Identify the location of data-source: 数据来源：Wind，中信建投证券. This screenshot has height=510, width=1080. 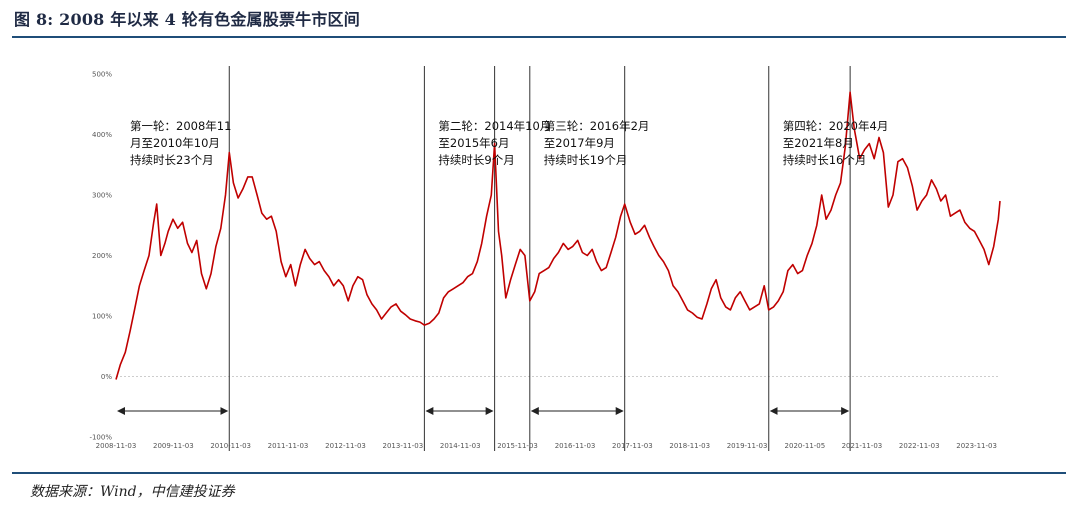
(132, 492).